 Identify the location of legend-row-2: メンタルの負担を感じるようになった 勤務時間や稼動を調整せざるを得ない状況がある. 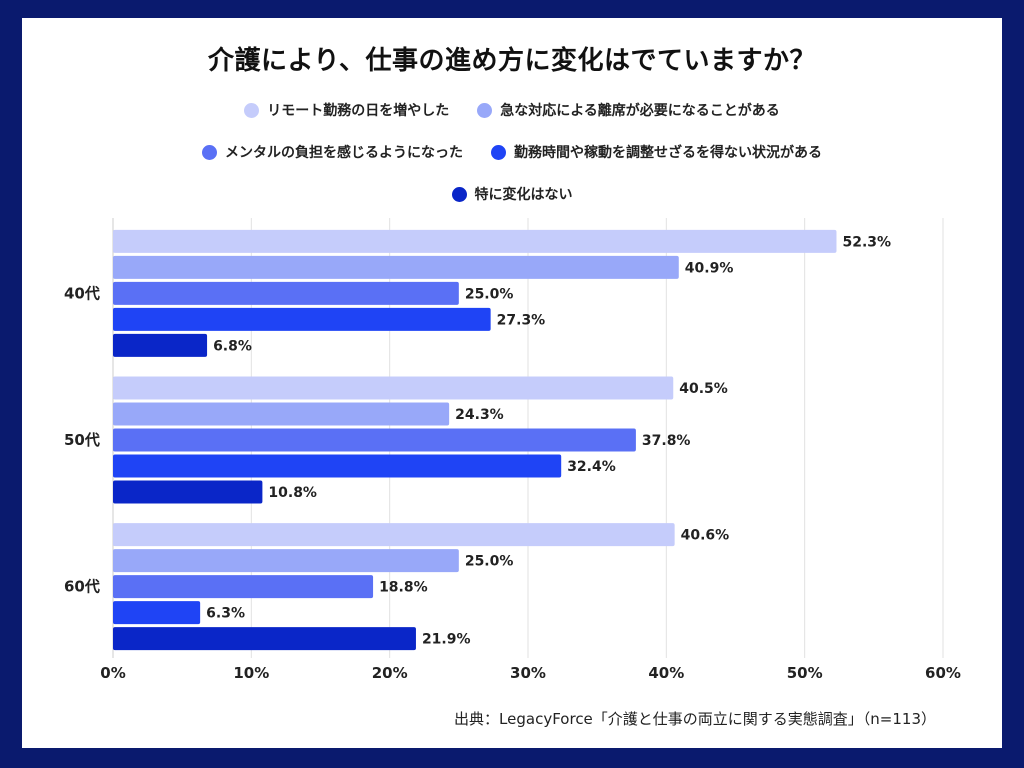
(512, 152).